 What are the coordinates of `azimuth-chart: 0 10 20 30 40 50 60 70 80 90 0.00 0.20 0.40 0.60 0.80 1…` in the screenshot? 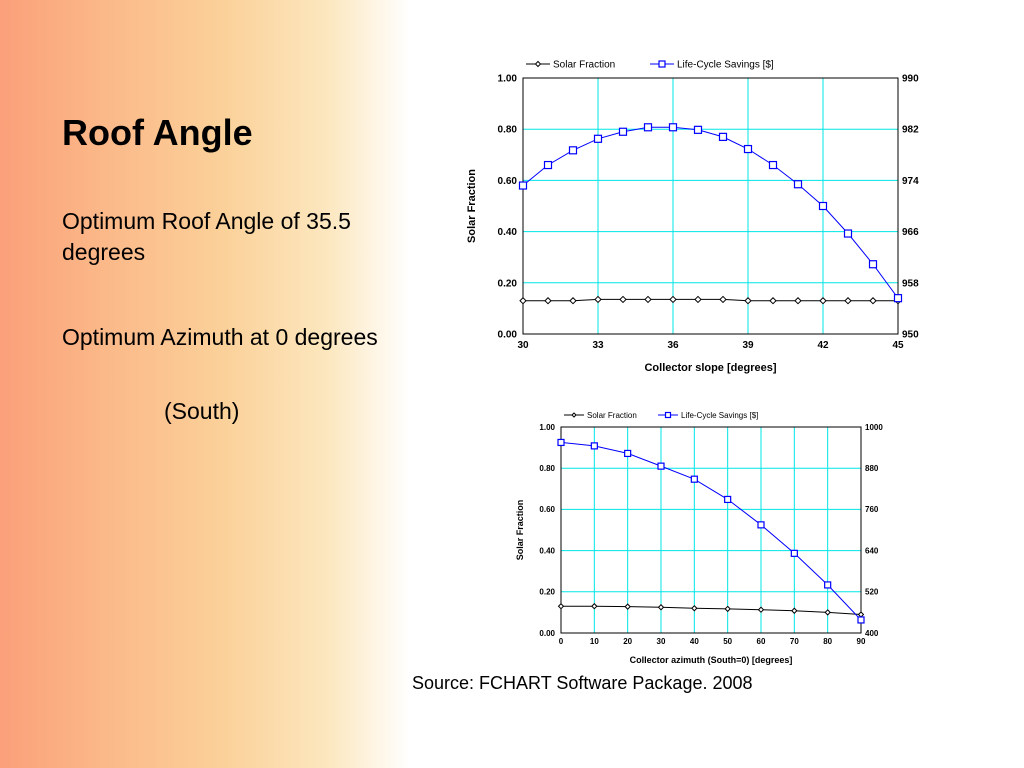 It's located at (699, 538).